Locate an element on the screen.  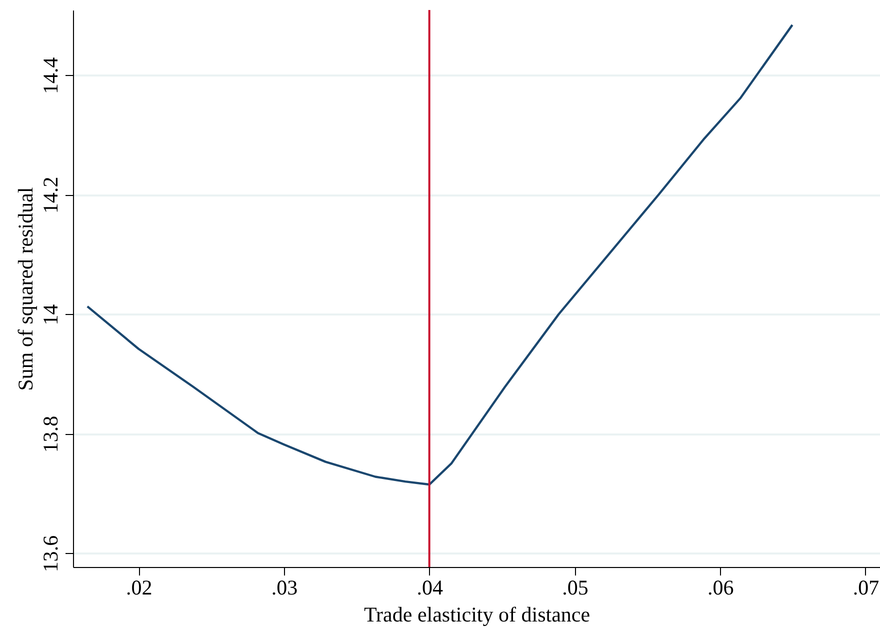
y-tick-label: 14 is located at coordinates (50, 315).